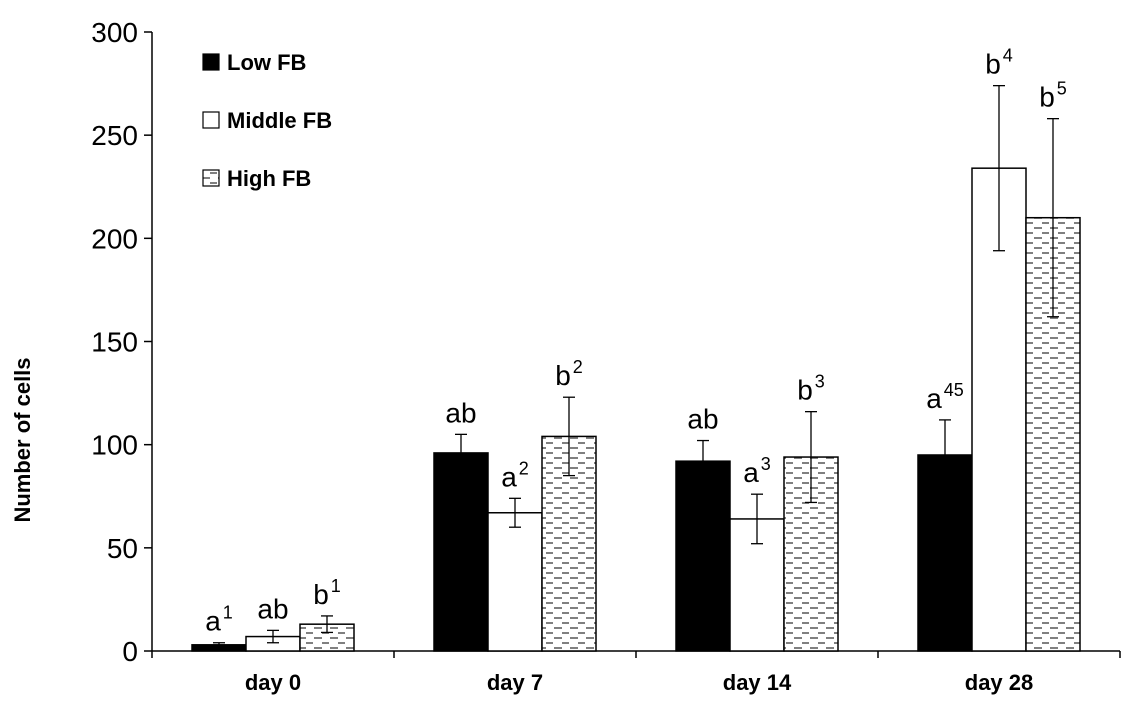 The image size is (1133, 701). I want to click on legend: Low FB Middle FB High FB, so click(267, 120).